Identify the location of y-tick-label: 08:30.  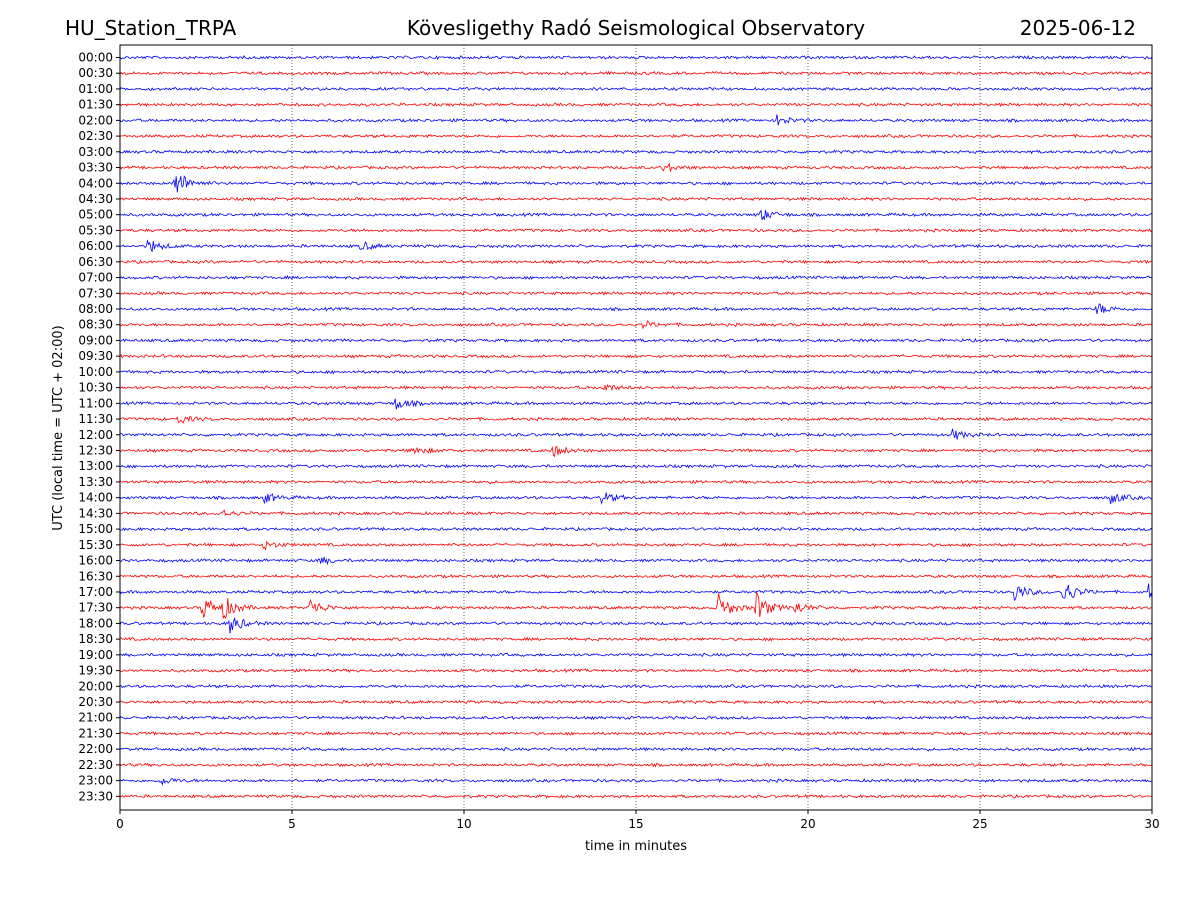
(95, 325).